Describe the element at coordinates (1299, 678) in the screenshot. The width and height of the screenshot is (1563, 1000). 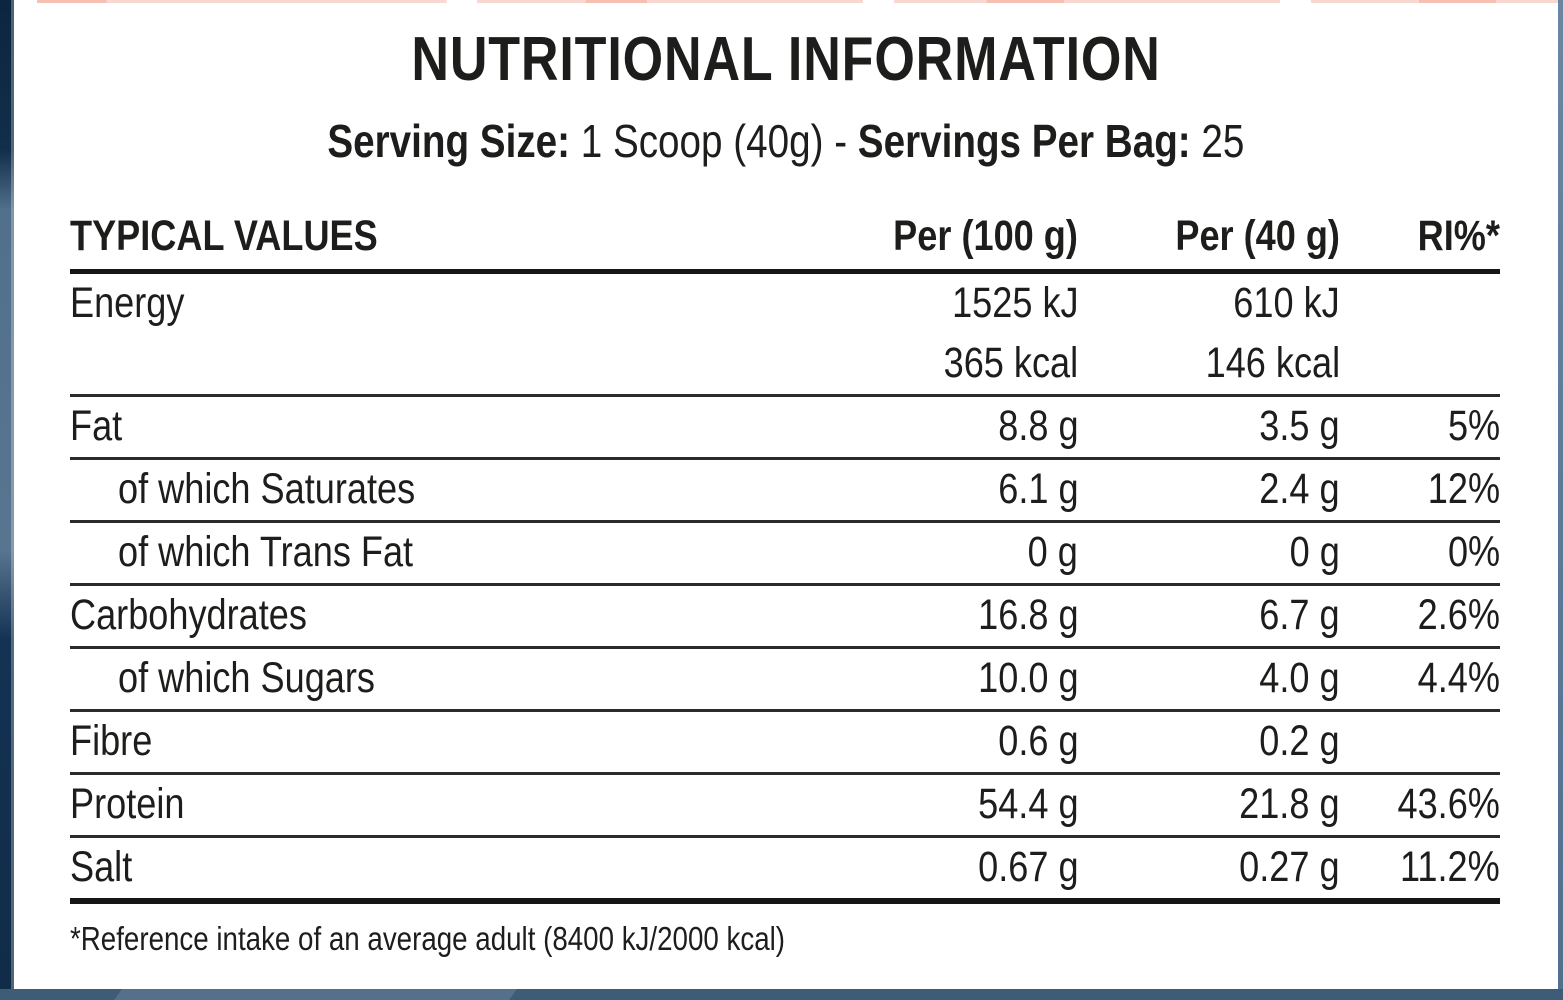
I see `cell-per-40g: 4.0 g` at that location.